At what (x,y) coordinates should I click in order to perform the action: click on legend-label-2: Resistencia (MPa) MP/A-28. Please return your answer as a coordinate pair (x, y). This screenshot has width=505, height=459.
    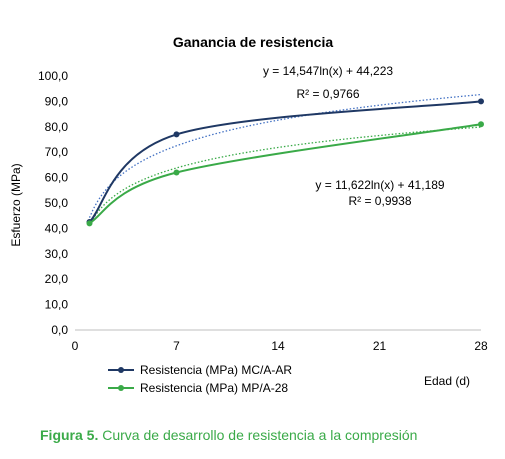
    Looking at the image, I should click on (214, 388).